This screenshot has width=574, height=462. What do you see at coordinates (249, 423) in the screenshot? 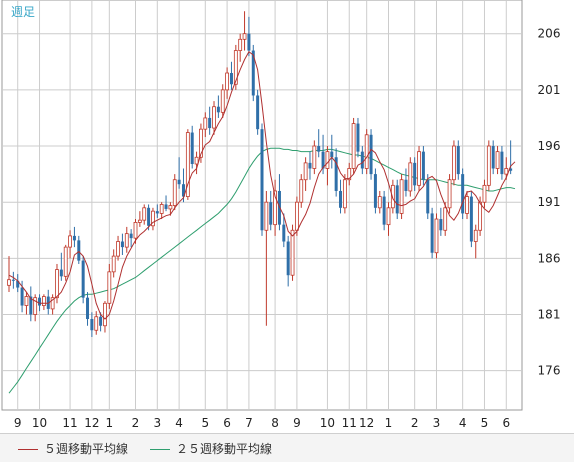
I see `x-tick-label: 7` at bounding box center [249, 423].